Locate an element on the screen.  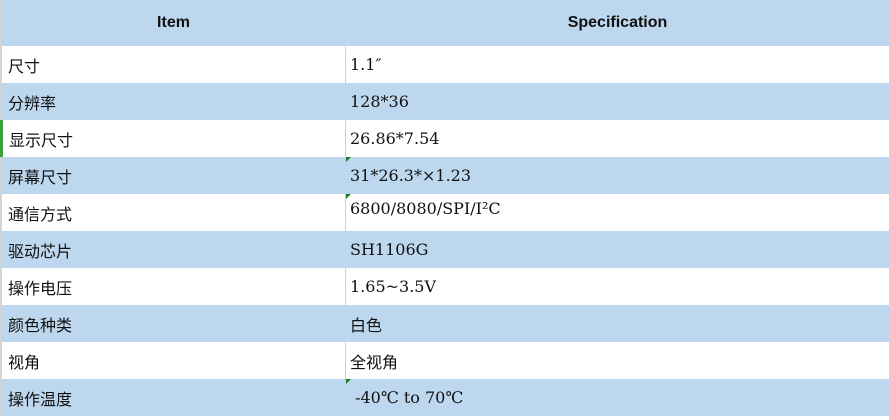
spec-cell: 白色 is located at coordinates (366, 325).